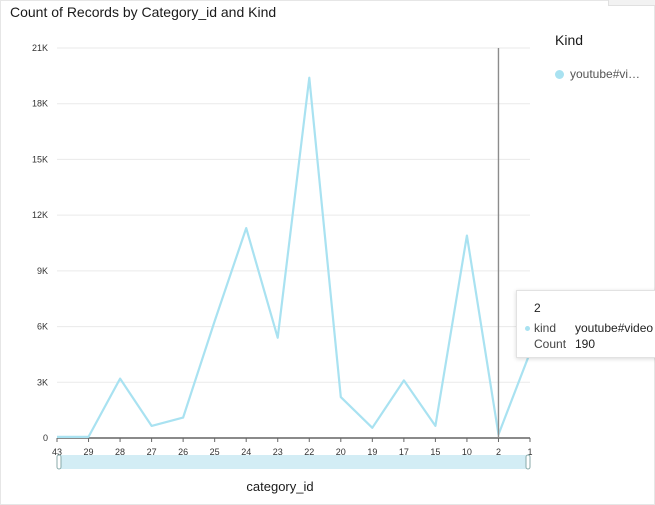 The height and width of the screenshot is (505, 655). I want to click on x-tick-label: 19, so click(372, 452).